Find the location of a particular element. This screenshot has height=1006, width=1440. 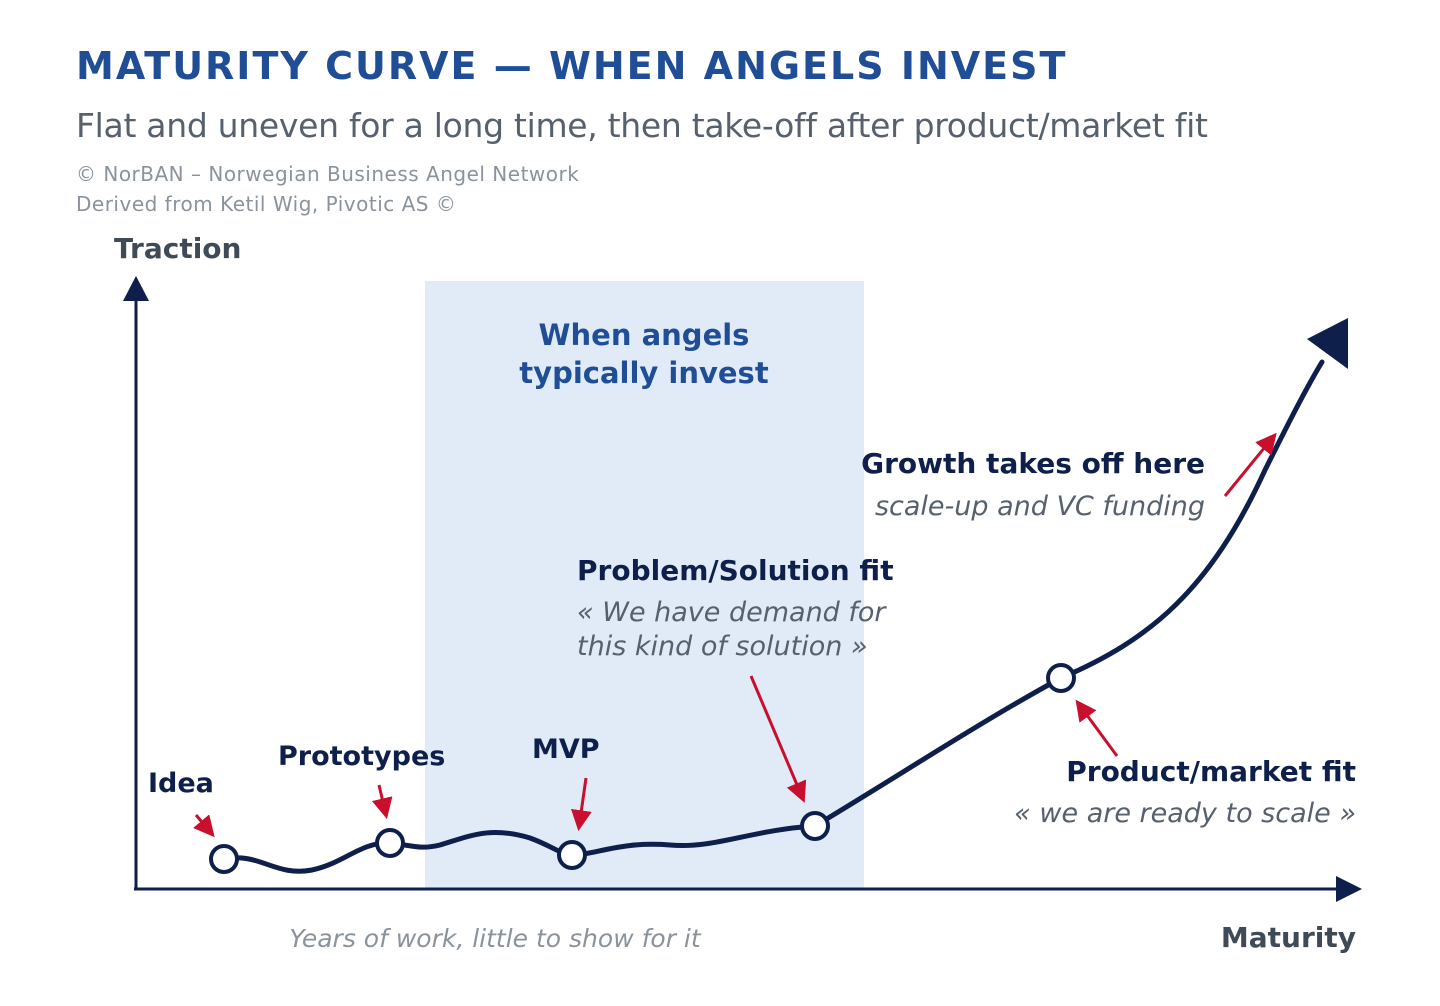

label-idea: Idea is located at coordinates (181, 783).